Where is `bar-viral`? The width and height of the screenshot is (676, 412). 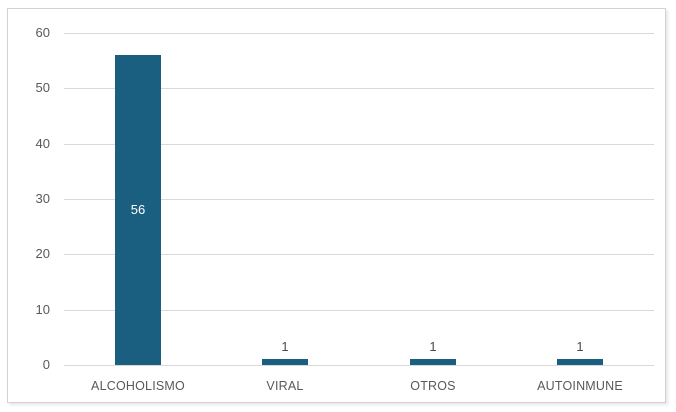 bar-viral is located at coordinates (285, 362).